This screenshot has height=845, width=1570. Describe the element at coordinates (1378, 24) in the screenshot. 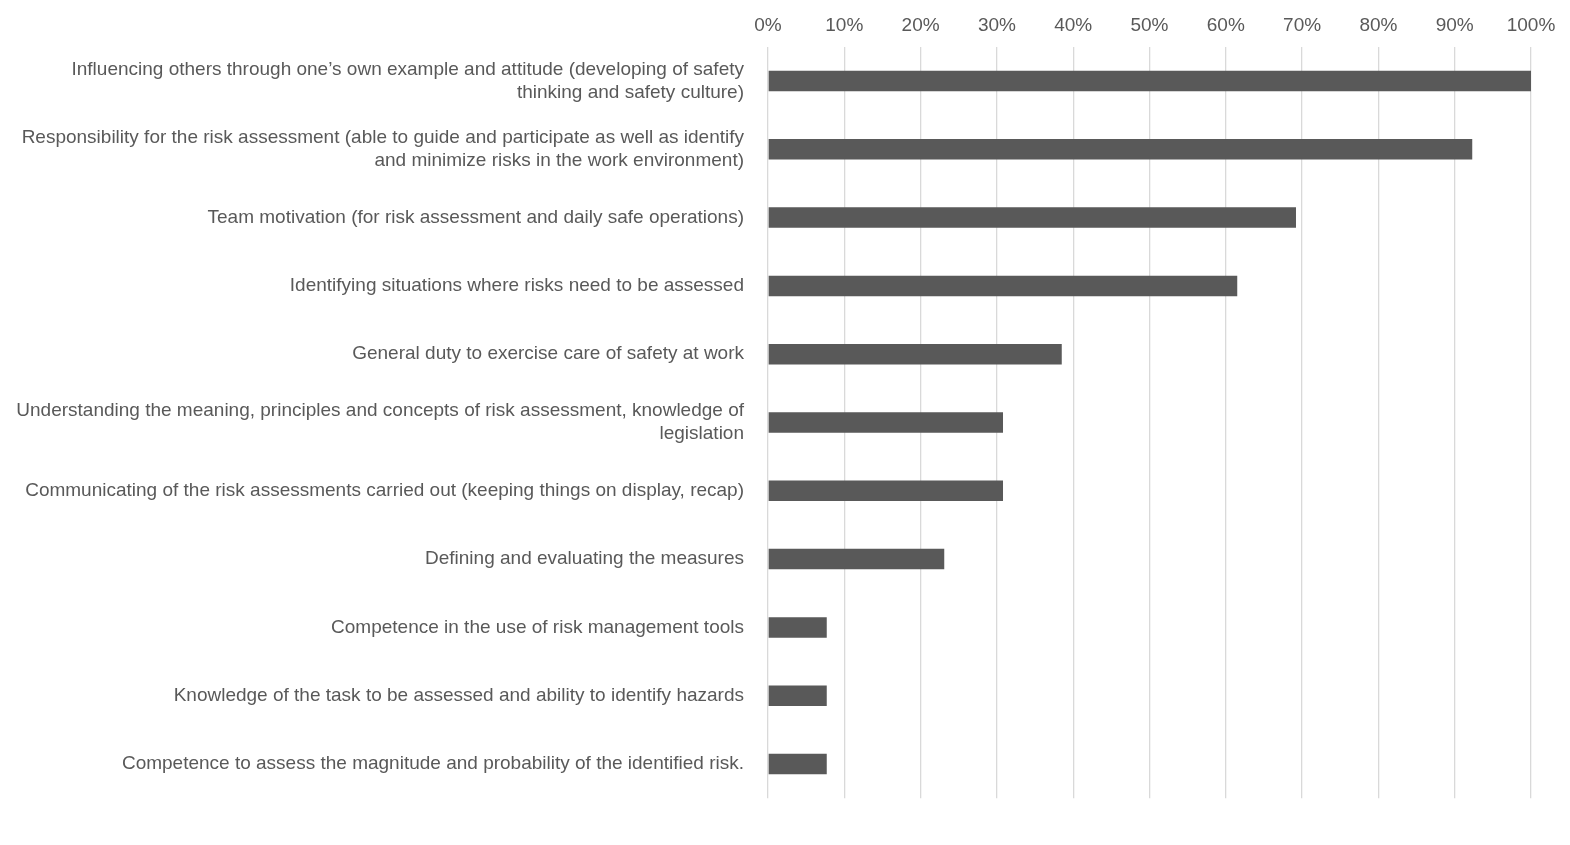

I see `x-tick-label: 80%` at that location.